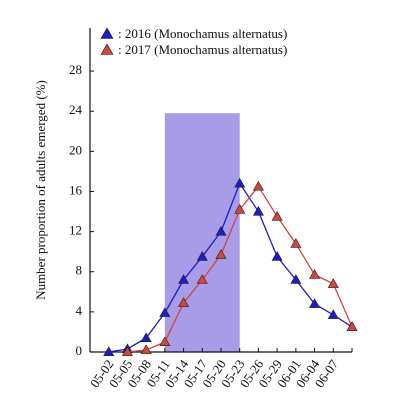 The height and width of the screenshot is (418, 417). Describe the element at coordinates (79, 310) in the screenshot. I see `y-tick-label: 4` at that location.